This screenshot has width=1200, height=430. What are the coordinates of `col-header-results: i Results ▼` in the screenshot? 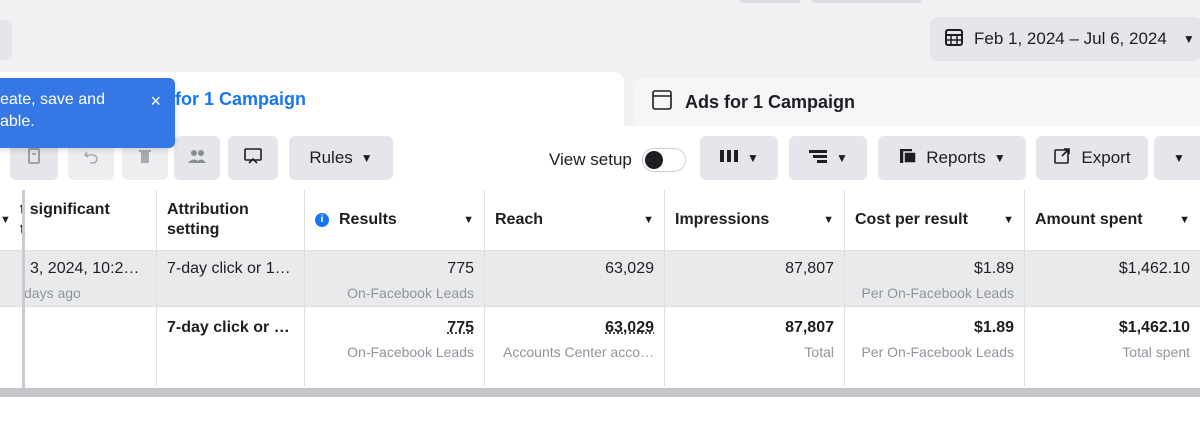 It's located at (395, 220).